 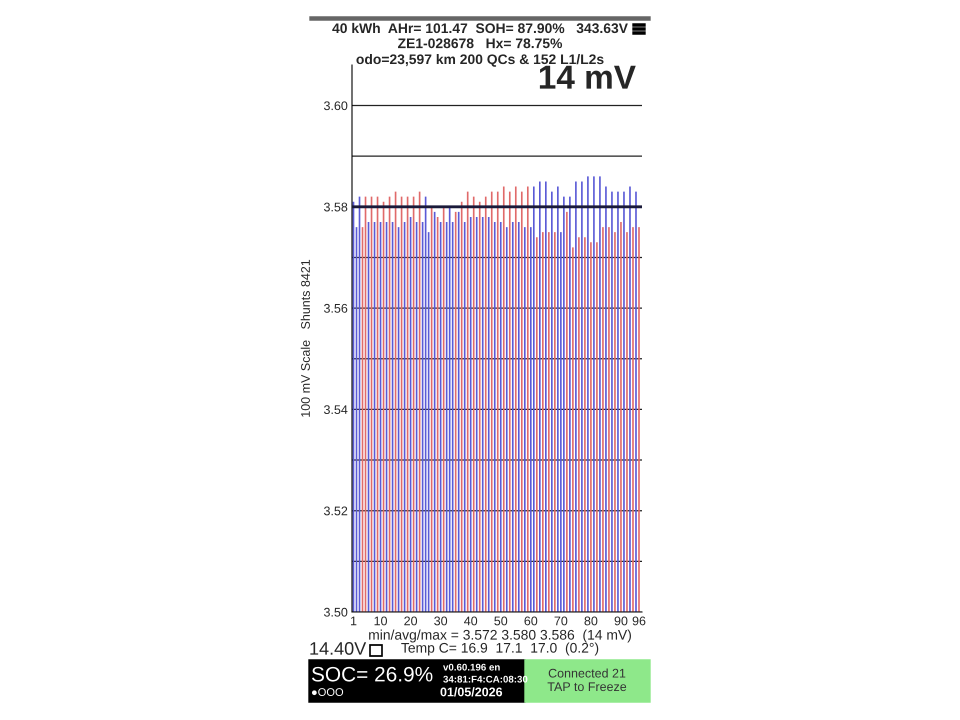 I want to click on x-tick-label: 50, so click(x=501, y=621).